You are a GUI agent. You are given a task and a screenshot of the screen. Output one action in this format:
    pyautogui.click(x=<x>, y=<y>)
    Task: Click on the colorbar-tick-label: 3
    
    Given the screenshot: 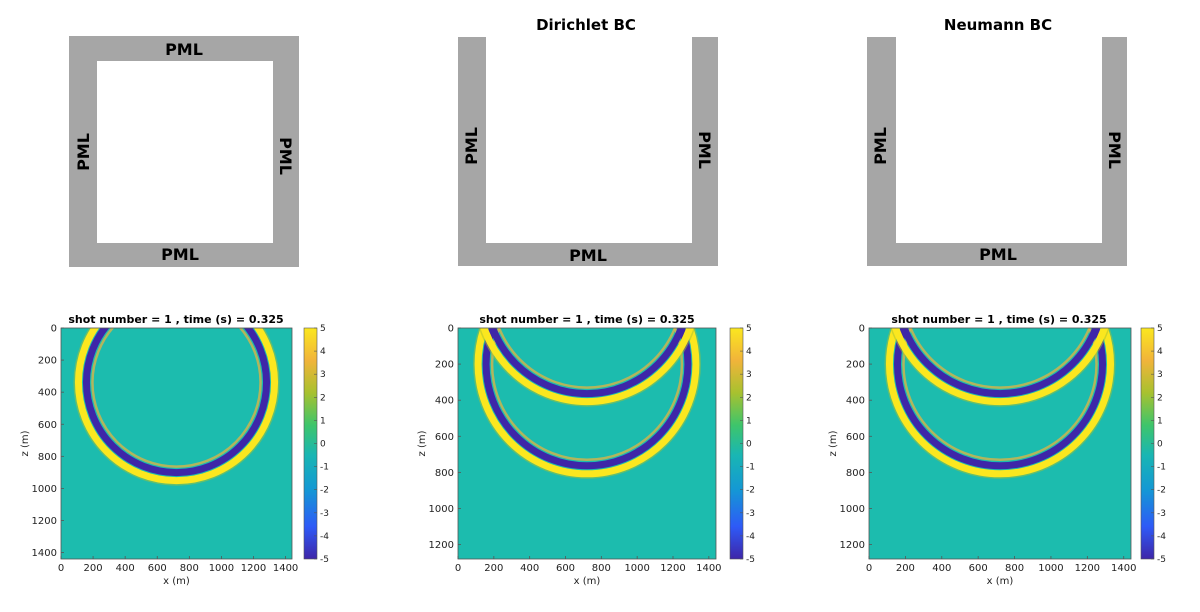 What is the action you would take?
    pyautogui.click(x=1160, y=375)
    